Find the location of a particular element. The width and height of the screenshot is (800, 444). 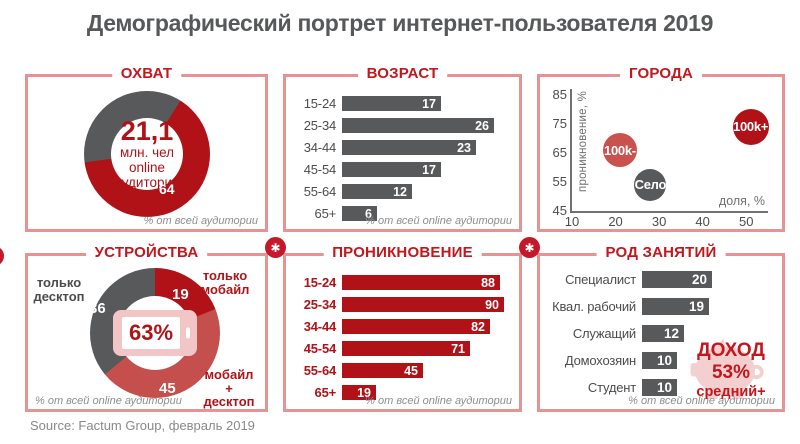

devices-both-value: 45 is located at coordinates (167, 388).